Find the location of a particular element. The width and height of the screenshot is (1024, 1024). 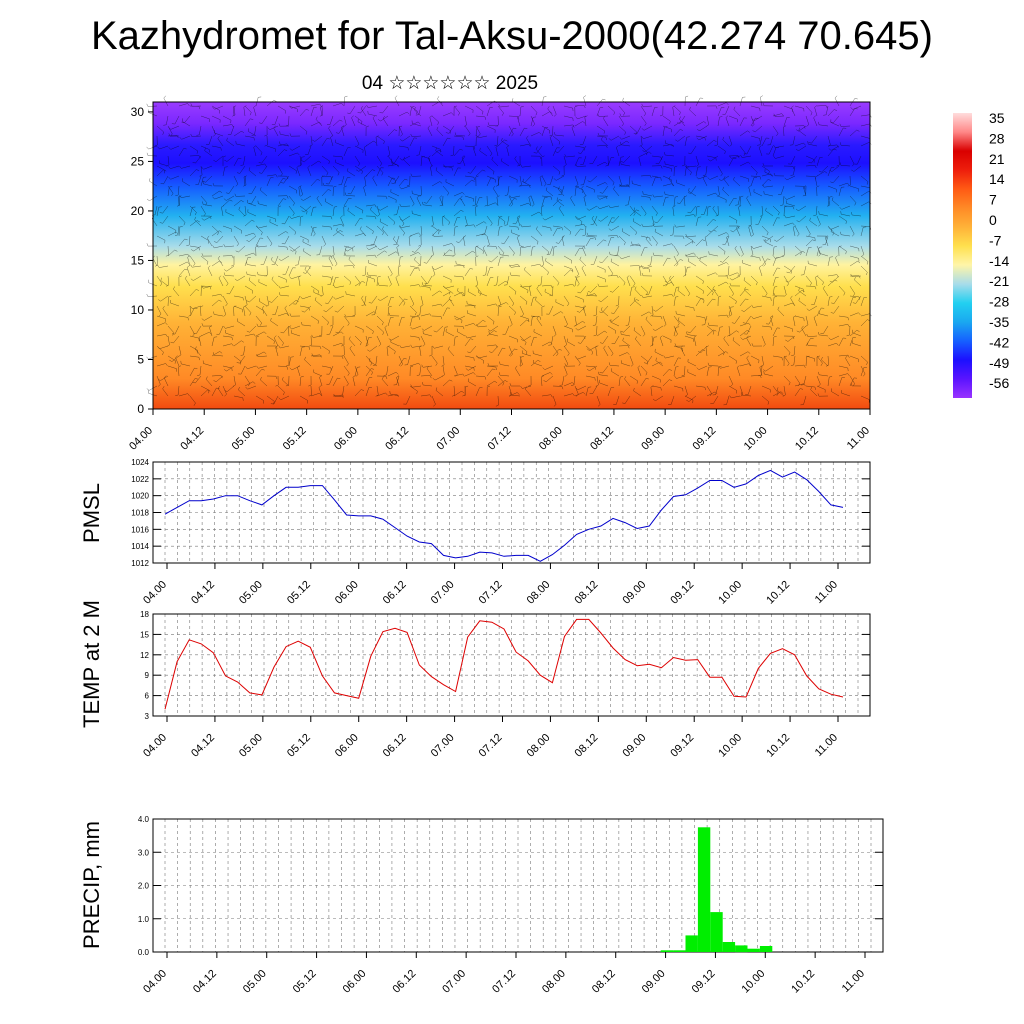

x-tick-label: 11.00 is located at coordinates (858, 438).